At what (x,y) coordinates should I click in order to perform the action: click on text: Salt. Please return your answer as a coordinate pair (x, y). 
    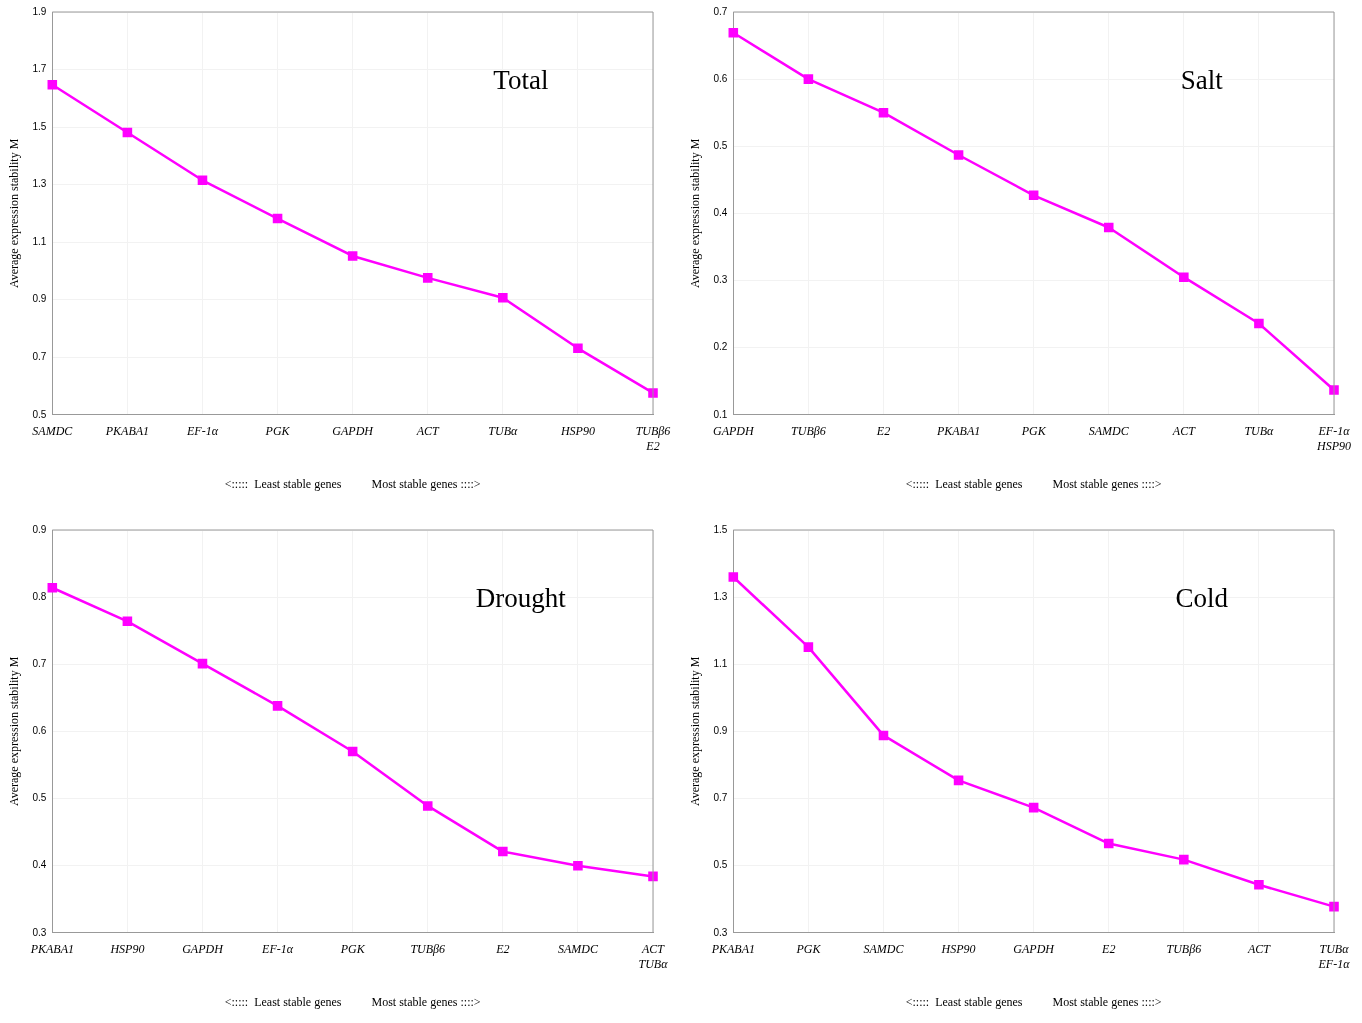
    Looking at the image, I should click on (1202, 80).